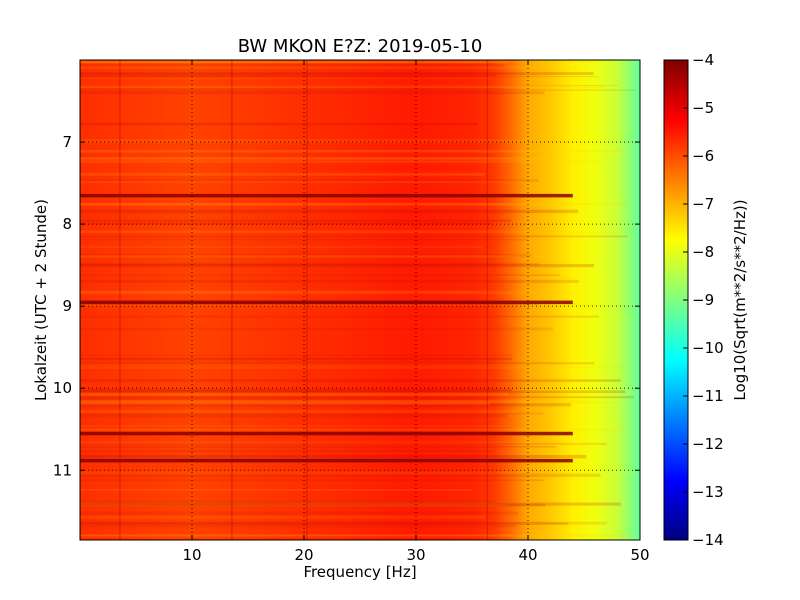 This screenshot has width=800, height=600. I want to click on colorbar-tick-label: −11, so click(708, 396).